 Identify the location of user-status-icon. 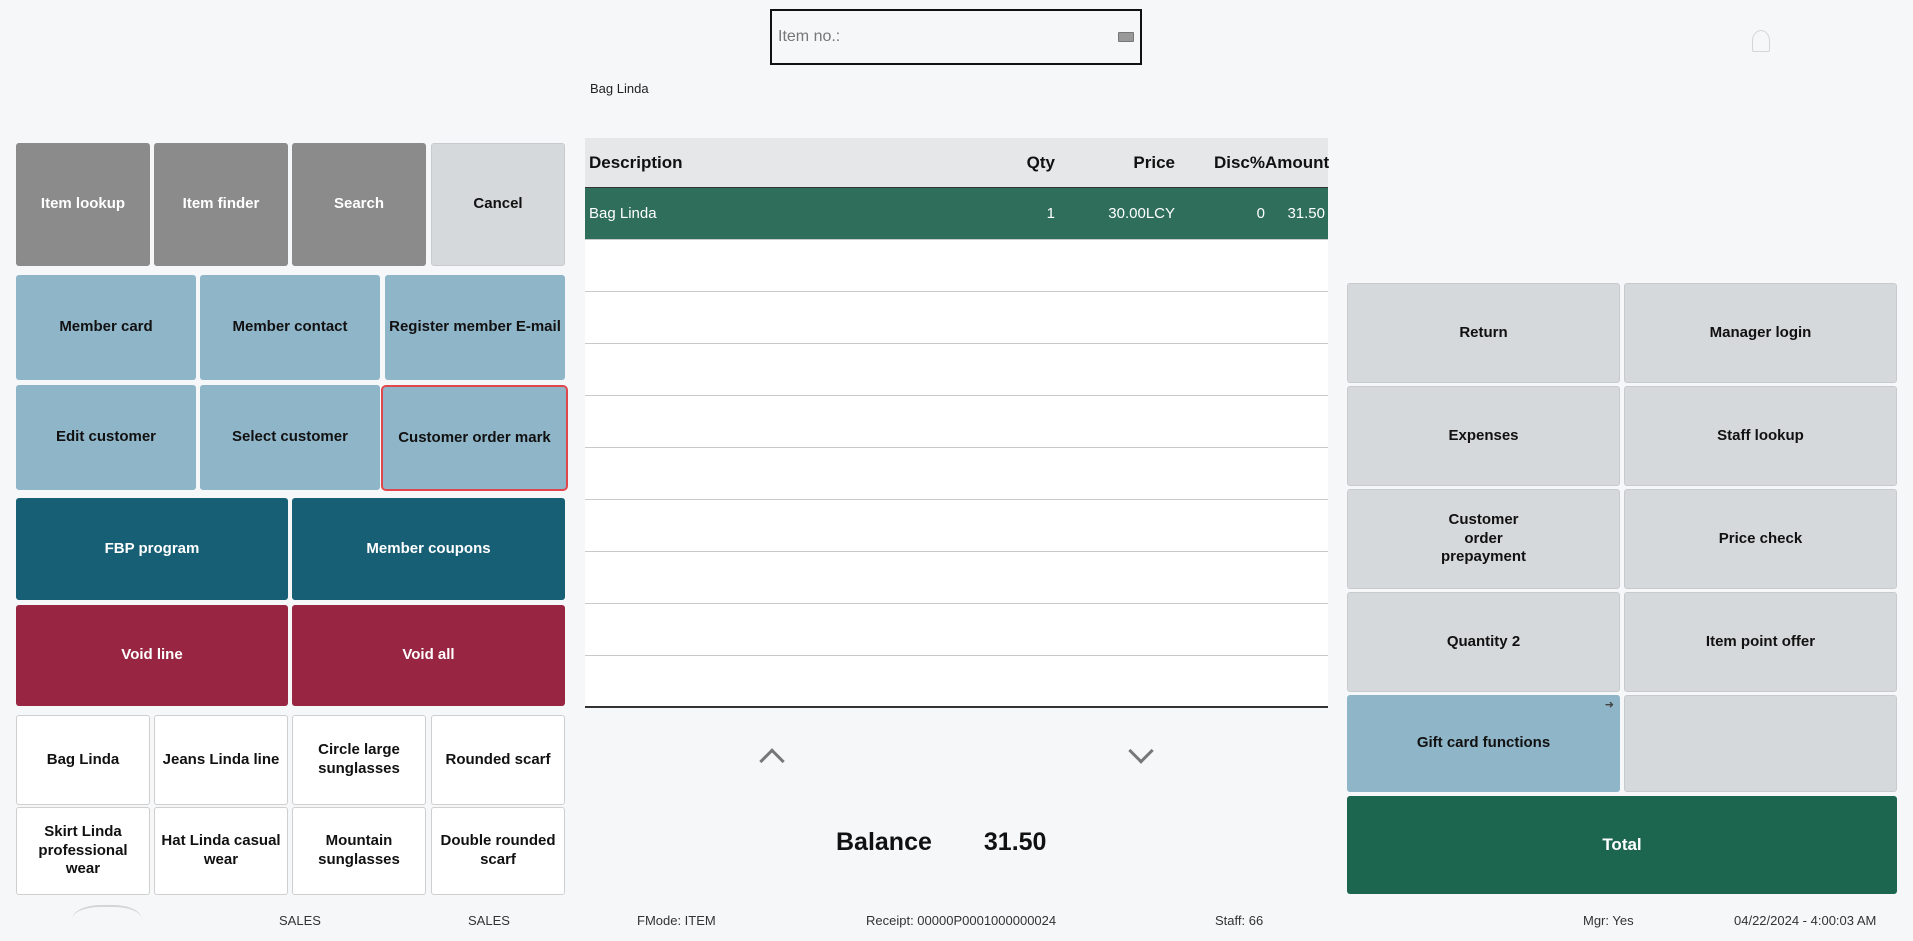
(1761, 41).